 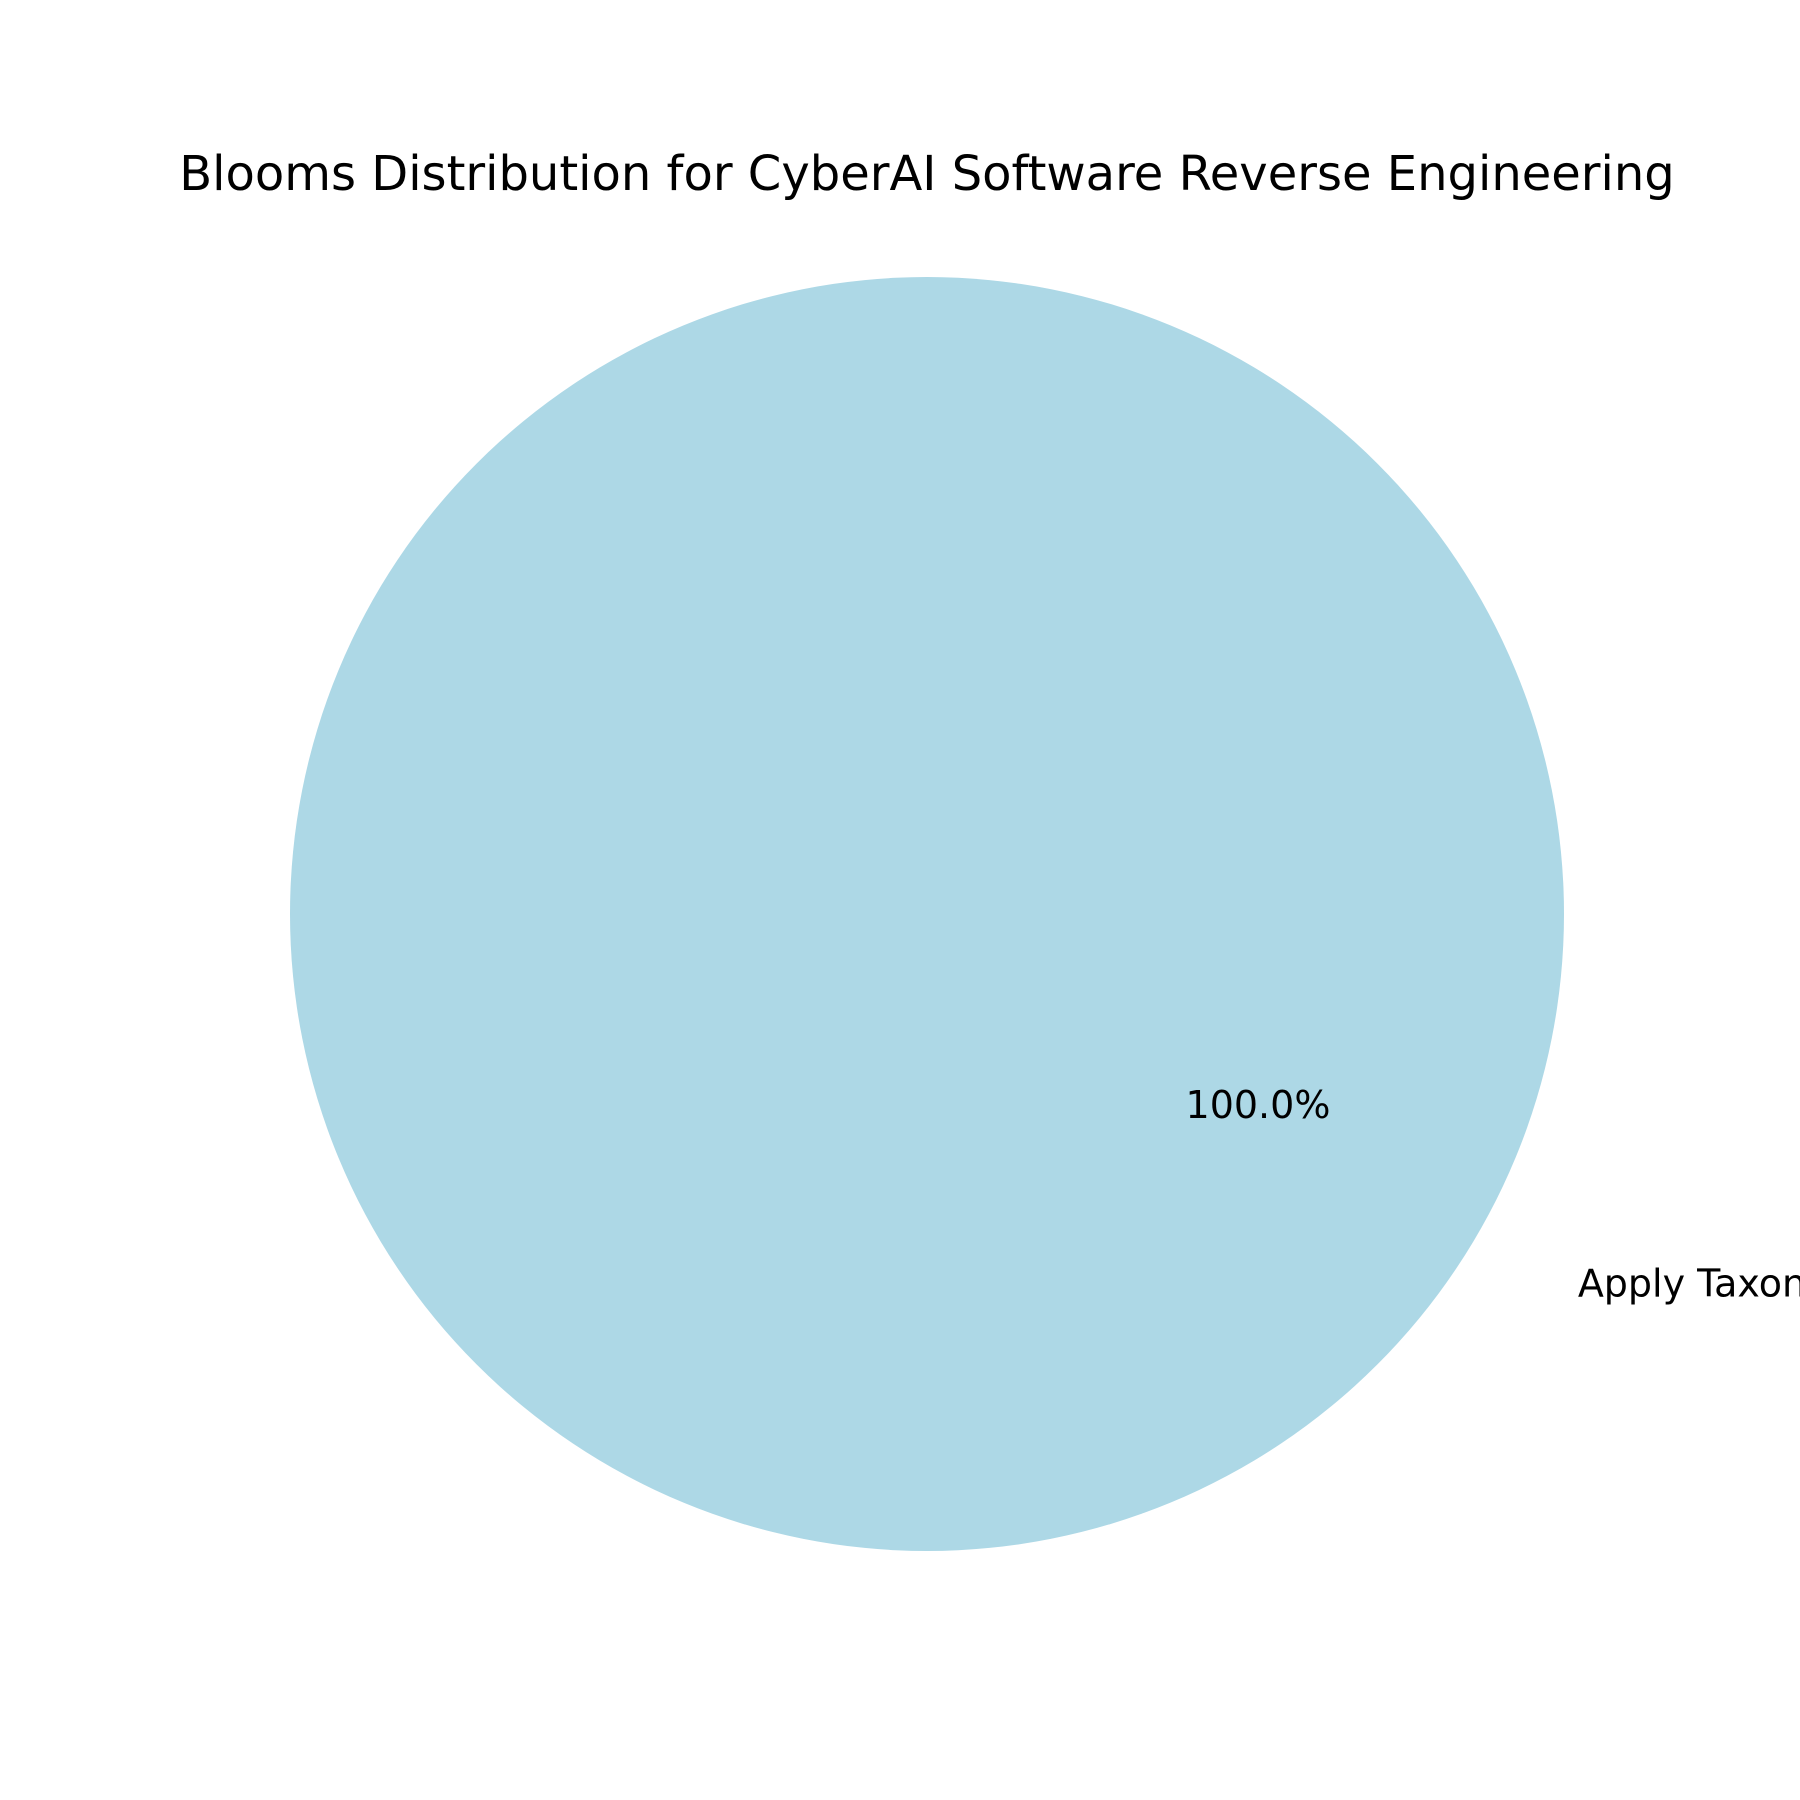 I want to click on slice-label: Apply Taxon, so click(x=1689, y=1283).